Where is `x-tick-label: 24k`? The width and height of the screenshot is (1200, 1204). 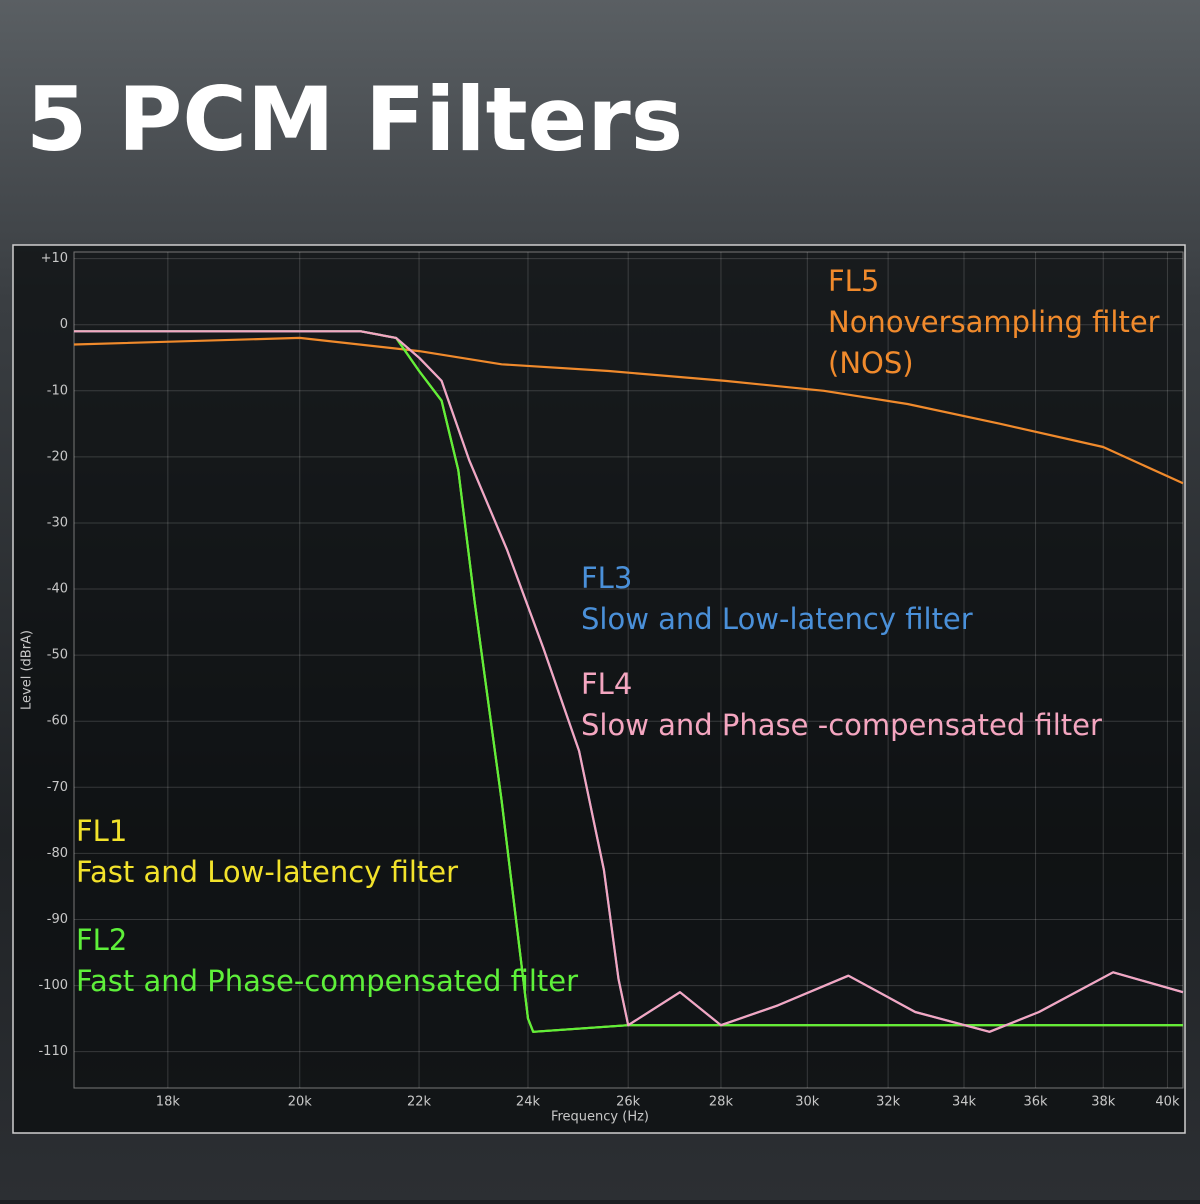 x-tick-label: 24k is located at coordinates (528, 1102).